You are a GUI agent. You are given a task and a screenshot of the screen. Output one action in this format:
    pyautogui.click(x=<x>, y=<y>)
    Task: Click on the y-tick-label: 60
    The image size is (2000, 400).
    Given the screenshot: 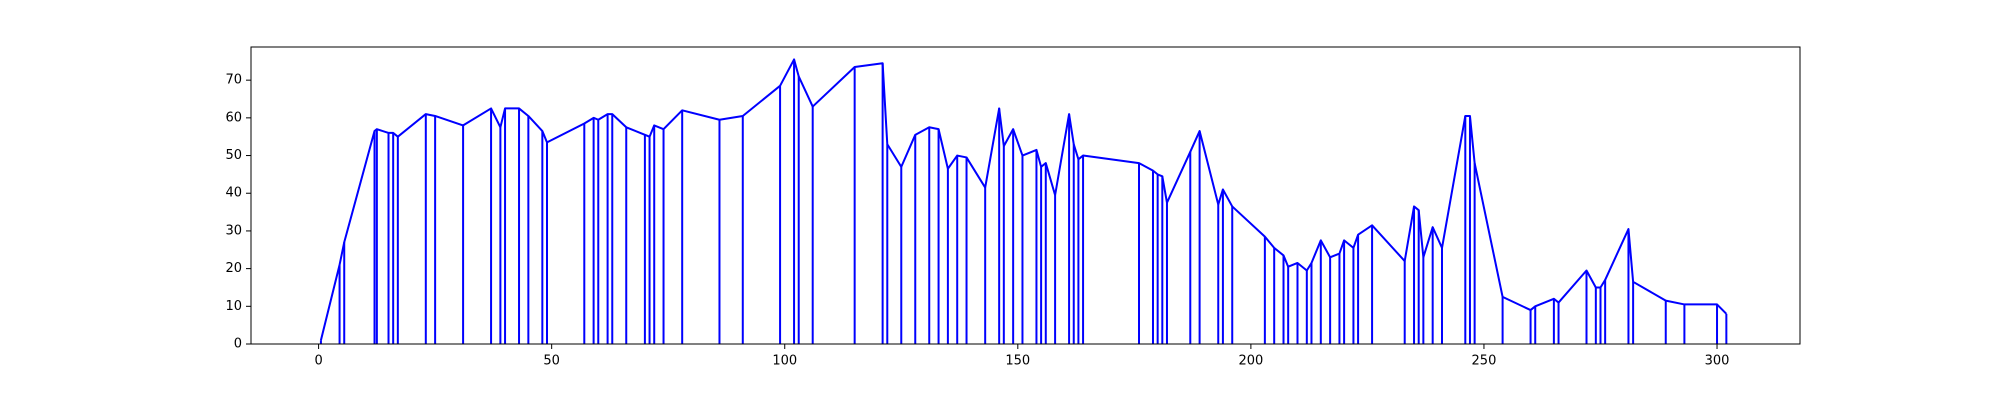 What is the action you would take?
    pyautogui.click(x=233, y=117)
    